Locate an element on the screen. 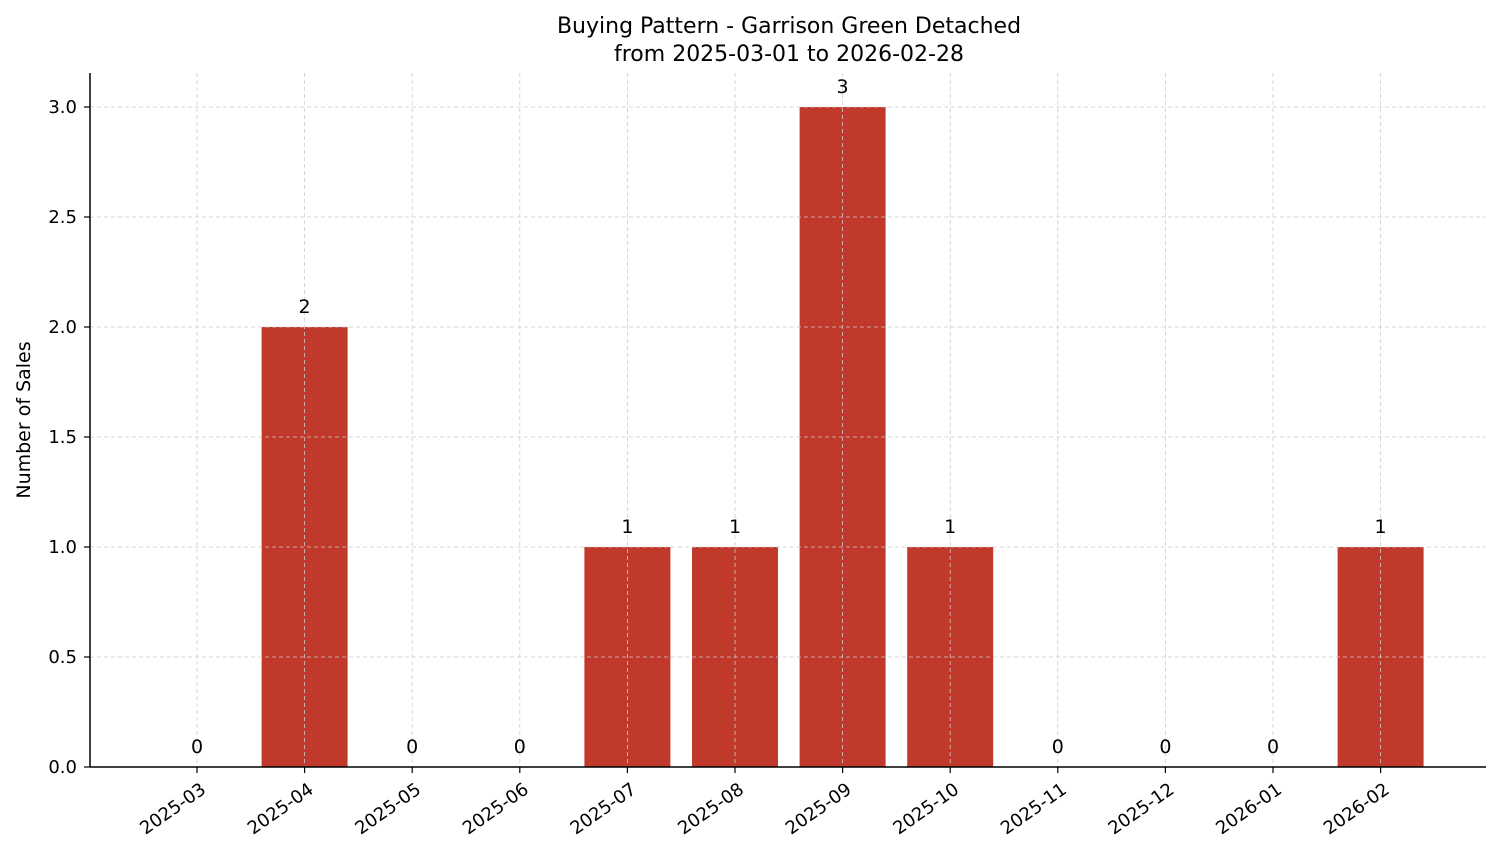 The width and height of the screenshot is (1501, 863). x-tick-label: 2025-03 is located at coordinates (173, 809).